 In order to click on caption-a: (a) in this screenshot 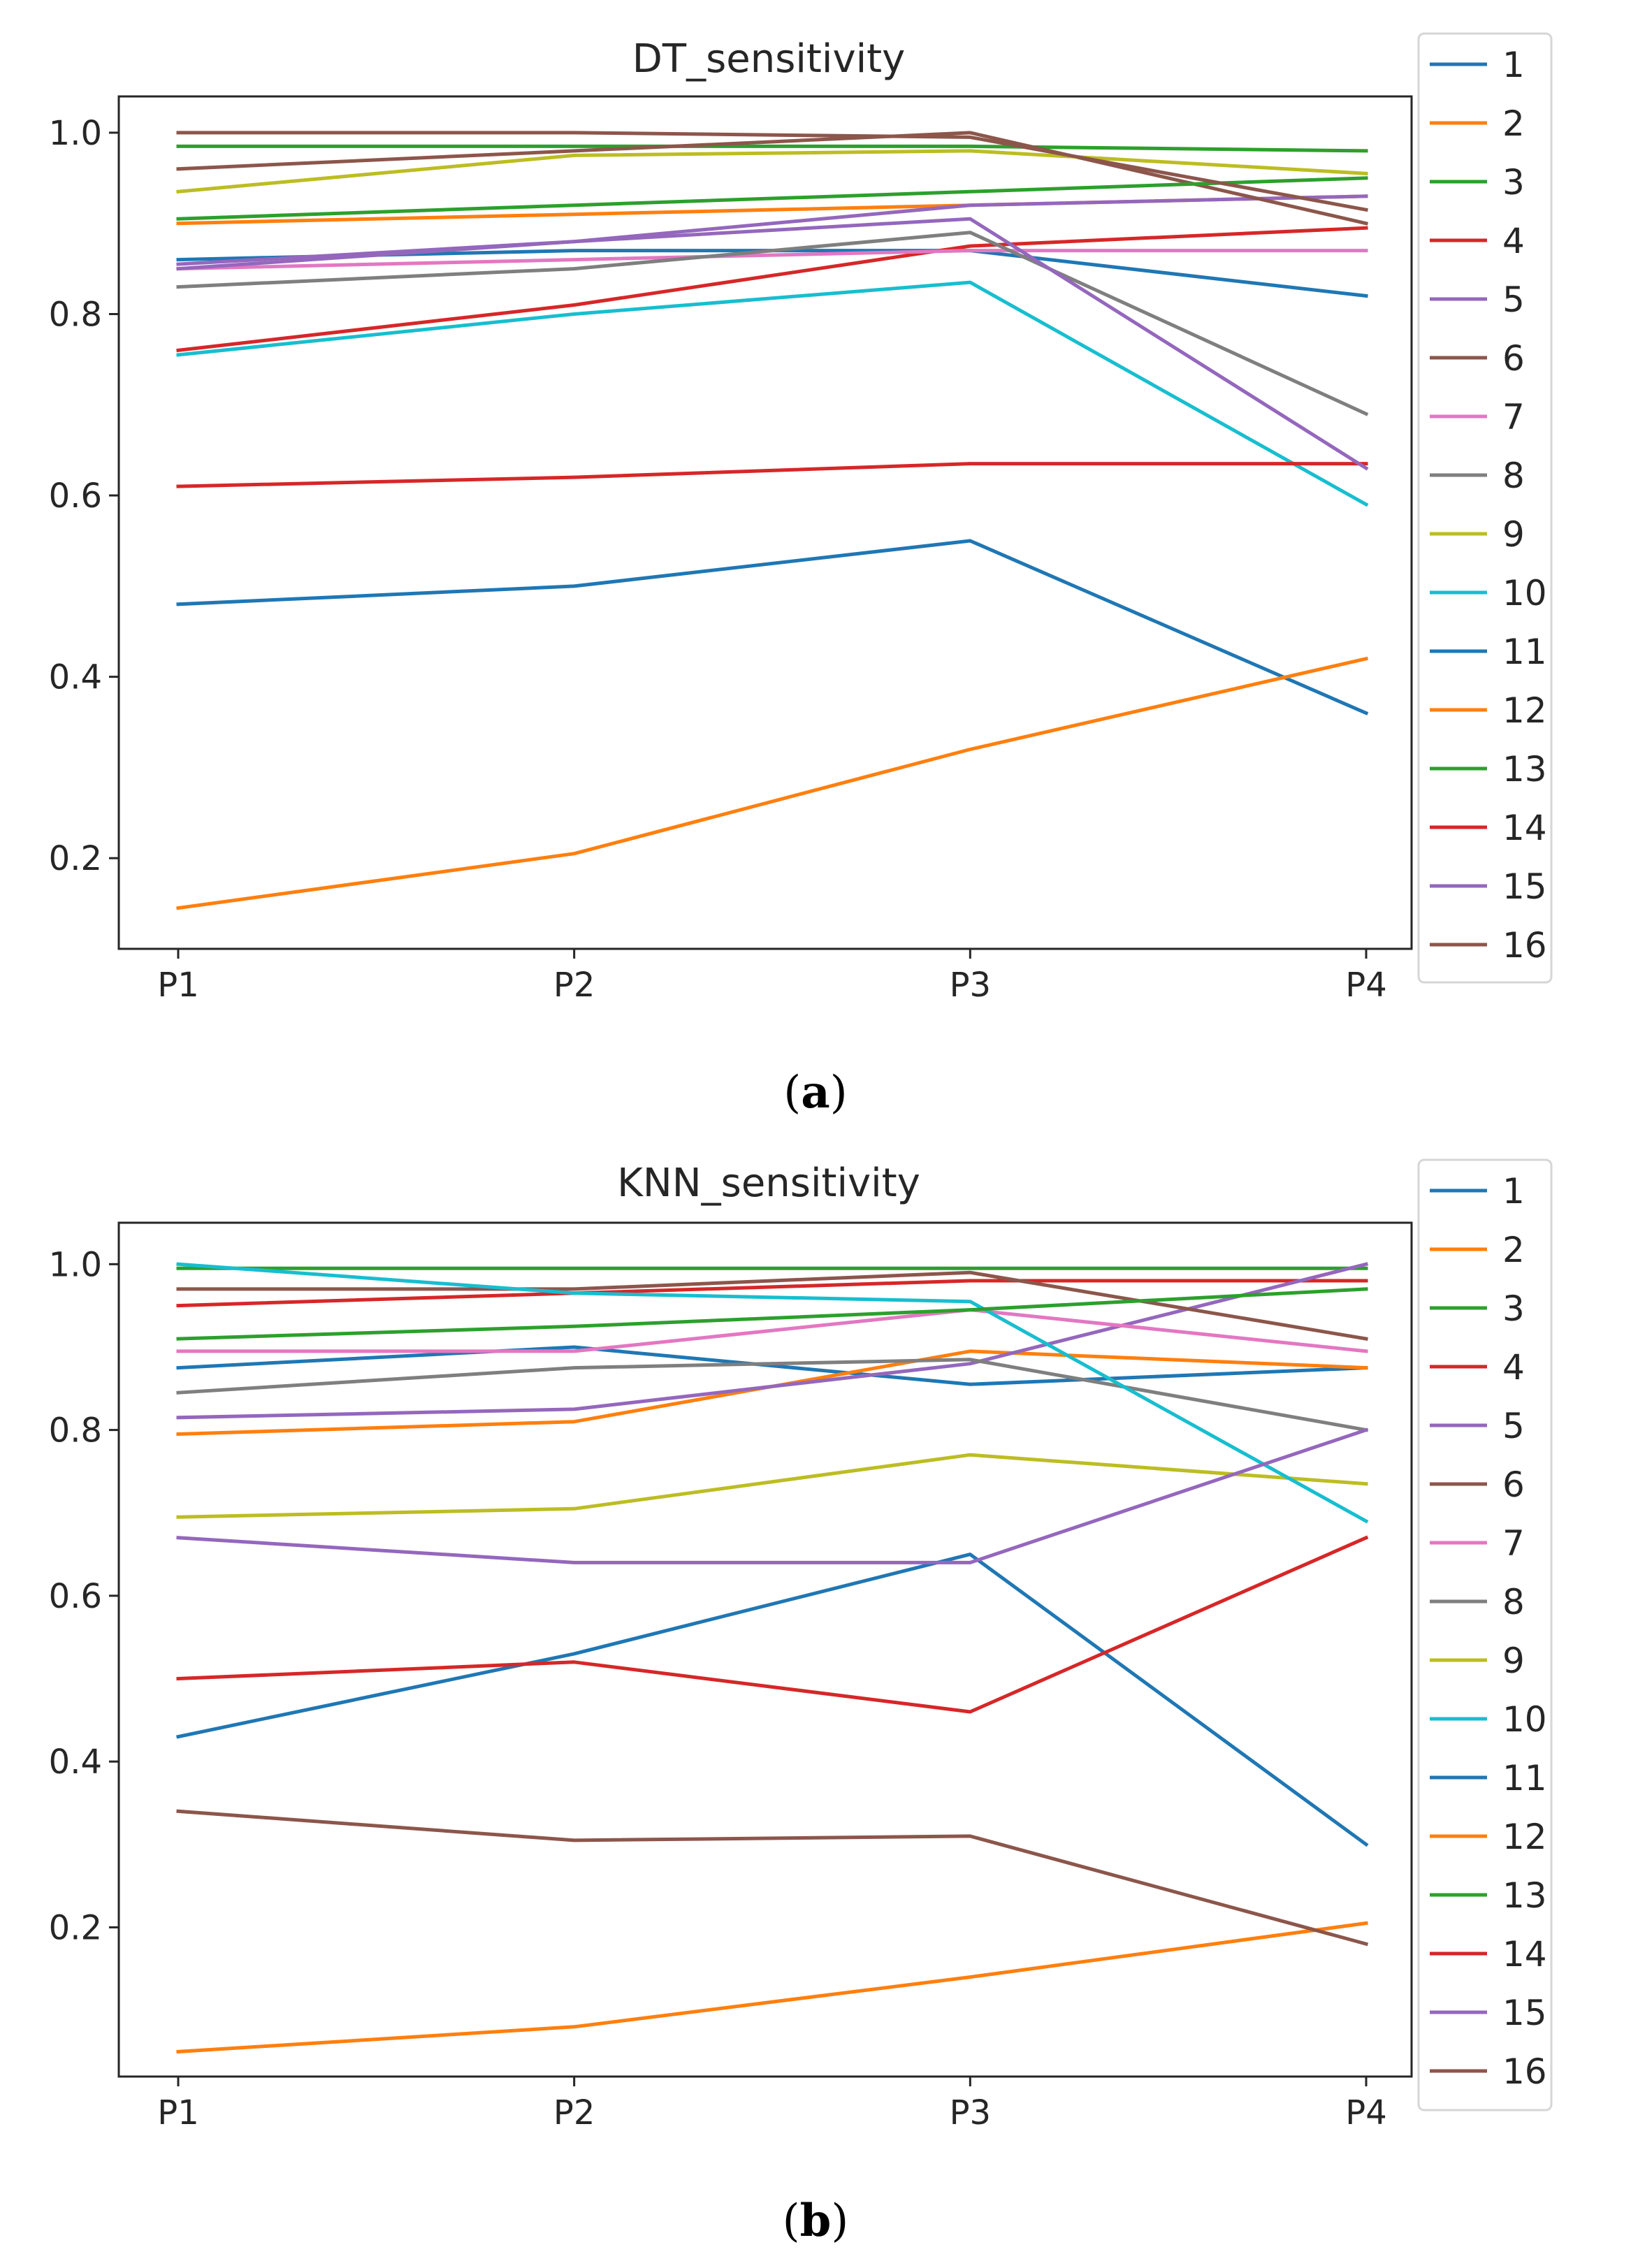, I will do `click(815, 1092)`.